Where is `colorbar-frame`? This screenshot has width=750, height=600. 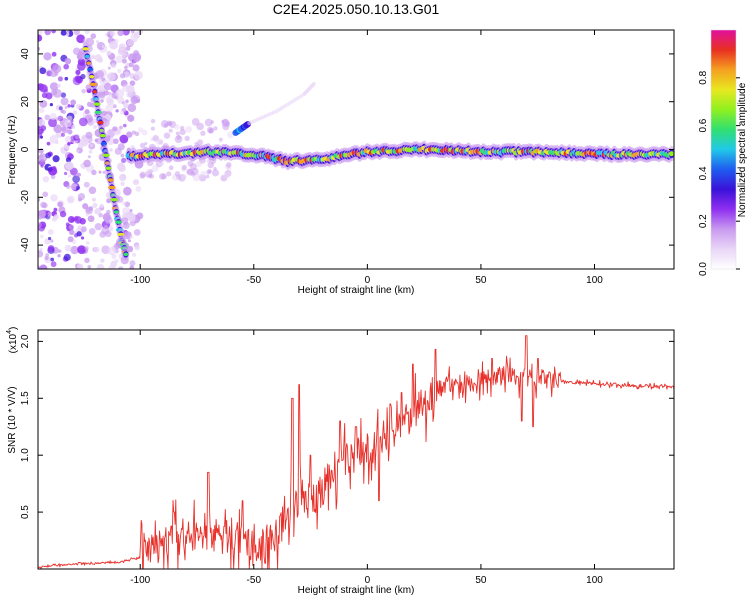
colorbar-frame is located at coordinates (723, 149).